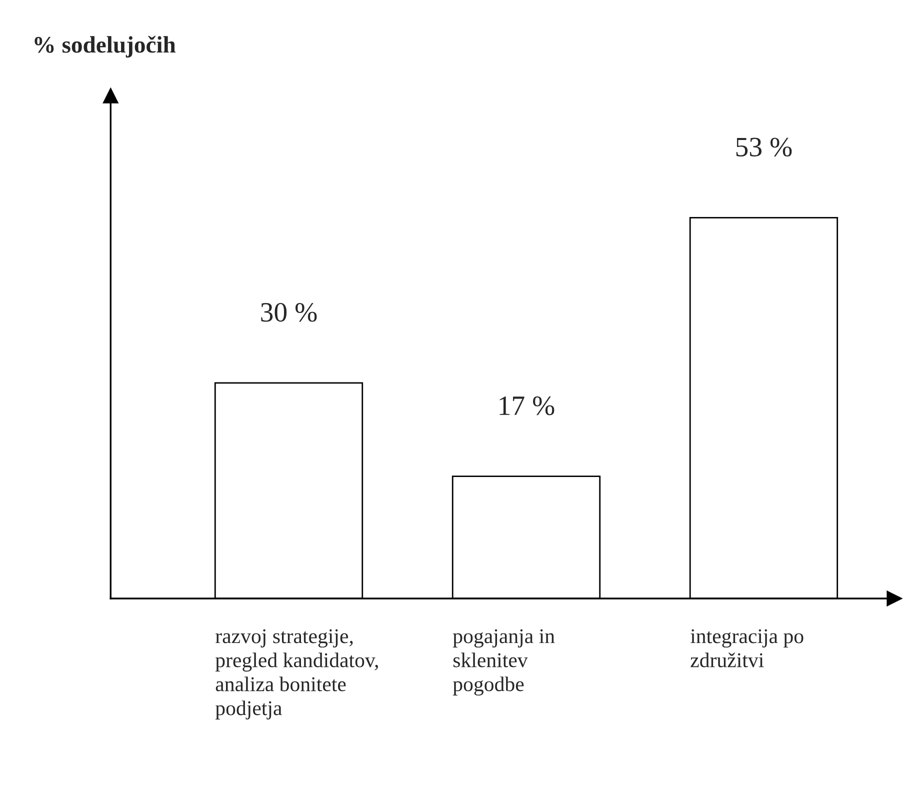 The width and height of the screenshot is (922, 798). What do you see at coordinates (527, 406) in the screenshot?
I see `data-label: 17 %` at bounding box center [527, 406].